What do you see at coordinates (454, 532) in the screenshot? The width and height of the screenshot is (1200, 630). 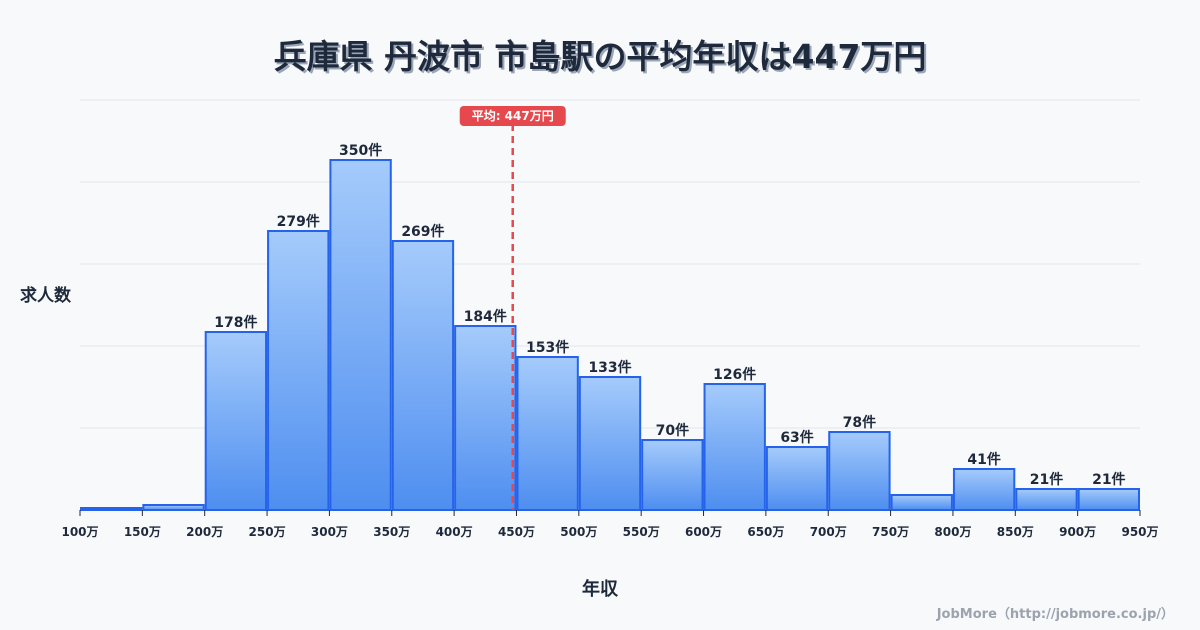 I see `x-tick-label: 400万` at bounding box center [454, 532].